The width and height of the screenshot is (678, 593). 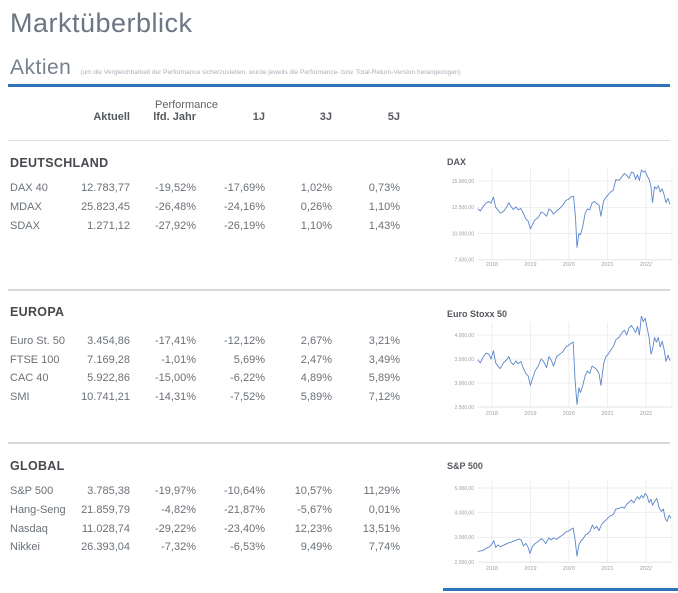 What do you see at coordinates (381, 528) in the screenshot?
I see `value-cell: 13,51%` at bounding box center [381, 528].